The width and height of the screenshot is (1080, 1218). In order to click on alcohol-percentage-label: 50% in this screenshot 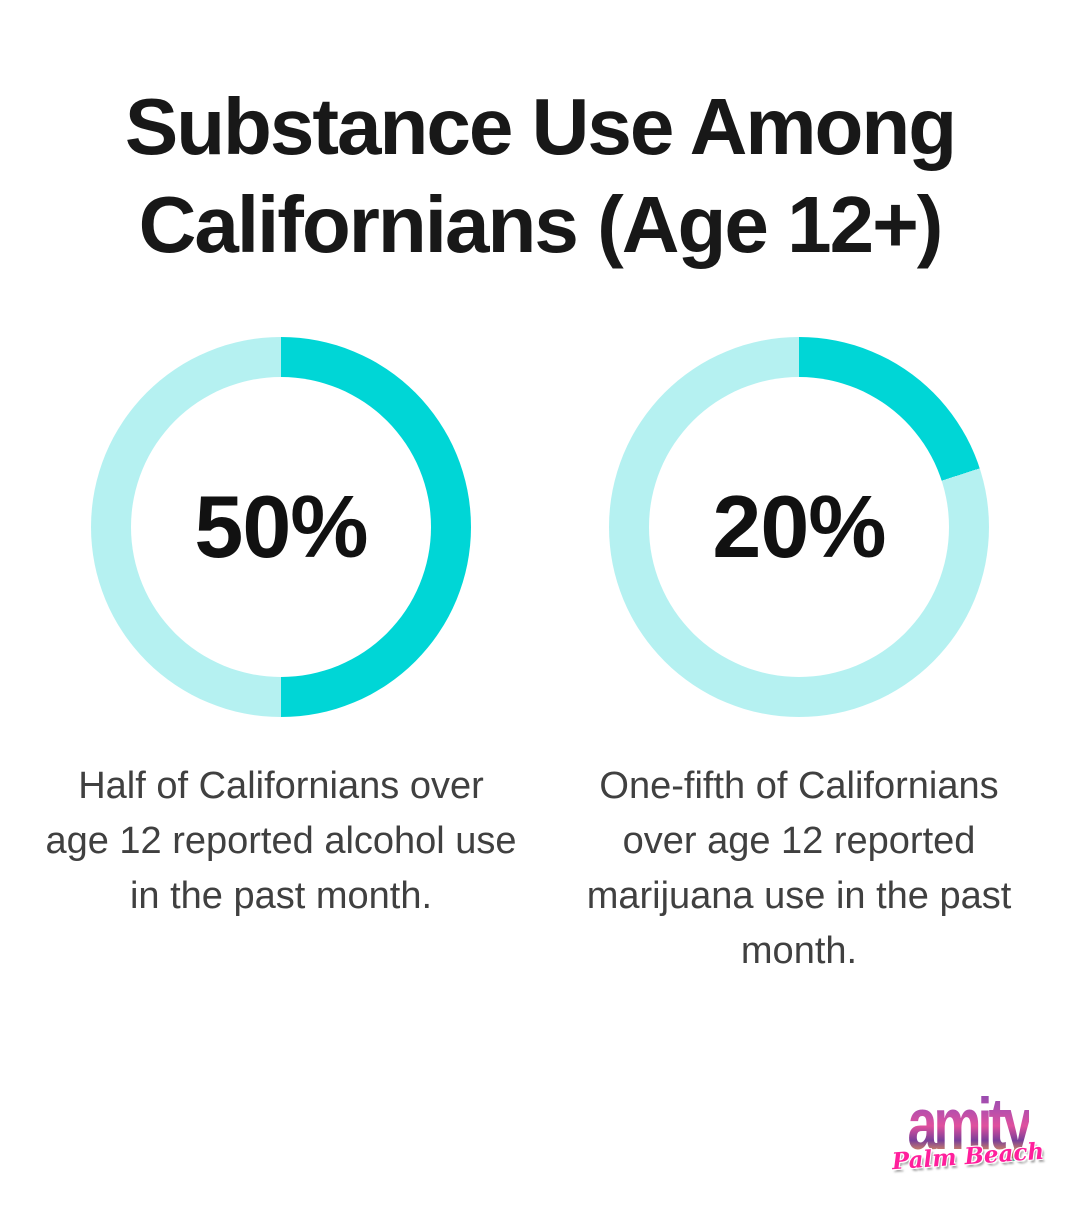, I will do `click(281, 527)`.